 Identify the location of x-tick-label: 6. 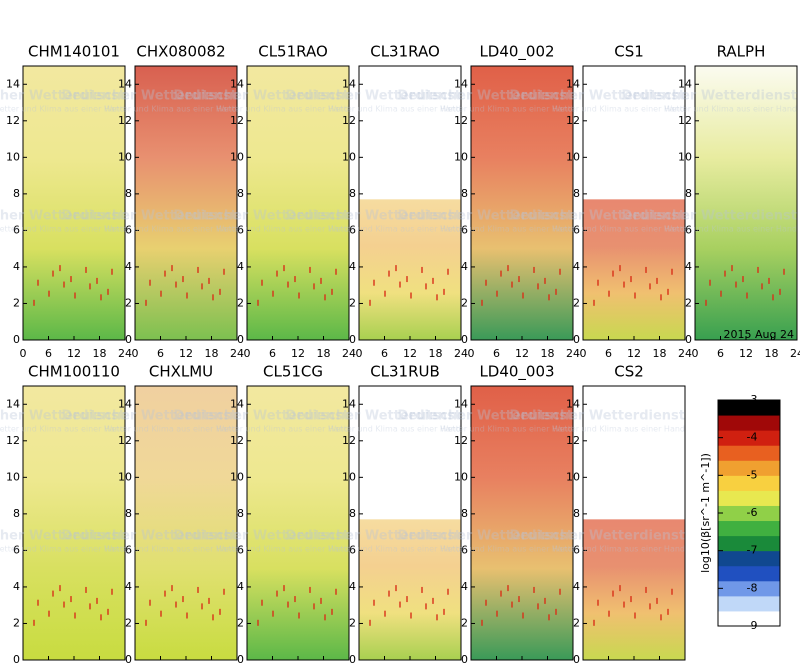
(496, 353).